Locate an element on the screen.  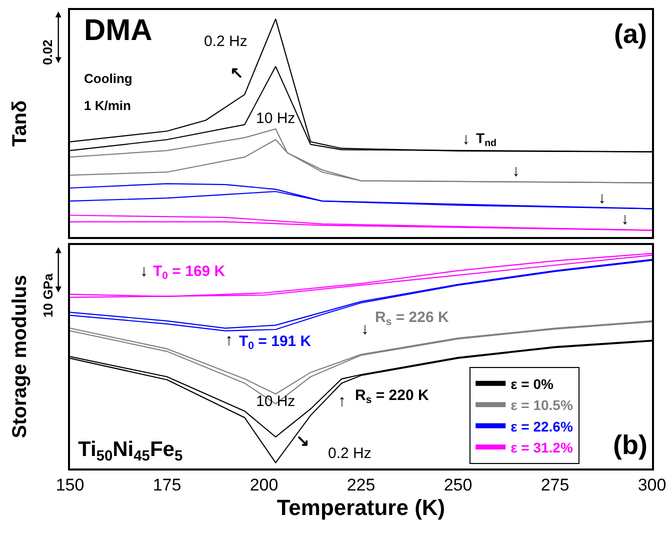
annotation: Cooling is located at coordinates (108, 78).